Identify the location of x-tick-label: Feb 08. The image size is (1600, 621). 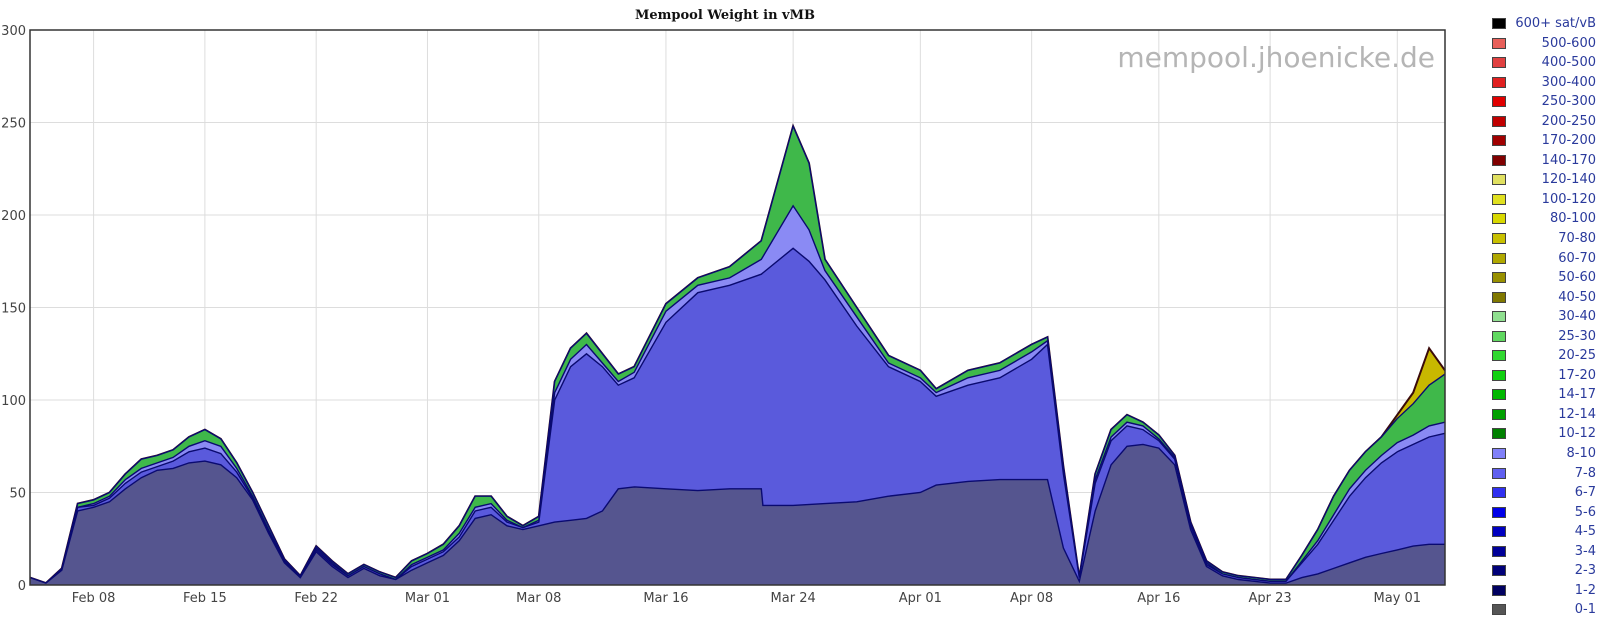
(94, 598).